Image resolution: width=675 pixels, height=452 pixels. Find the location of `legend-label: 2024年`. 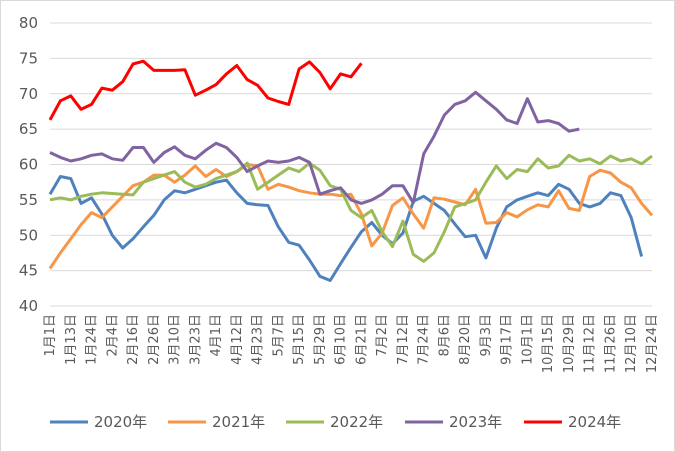

legend-label: 2024年 is located at coordinates (594, 422).